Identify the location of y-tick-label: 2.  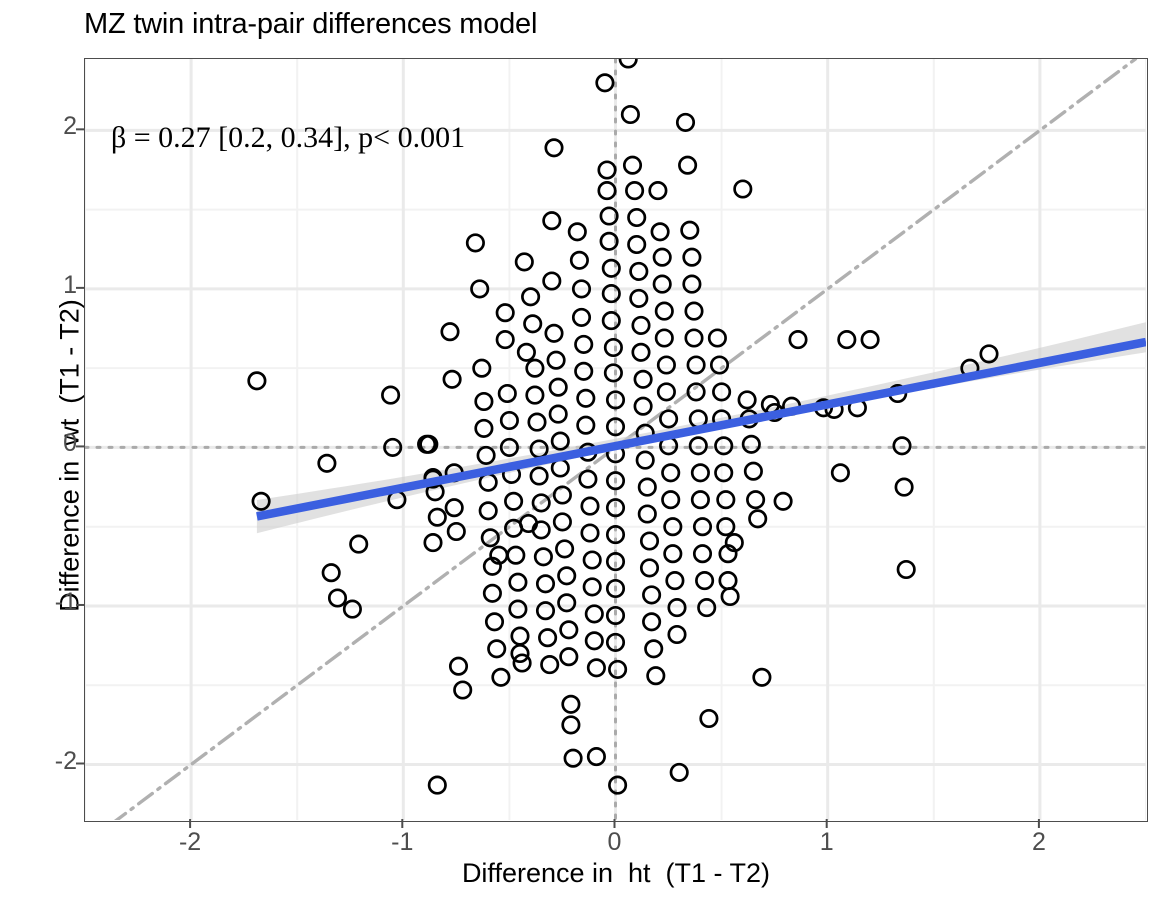
(70, 126).